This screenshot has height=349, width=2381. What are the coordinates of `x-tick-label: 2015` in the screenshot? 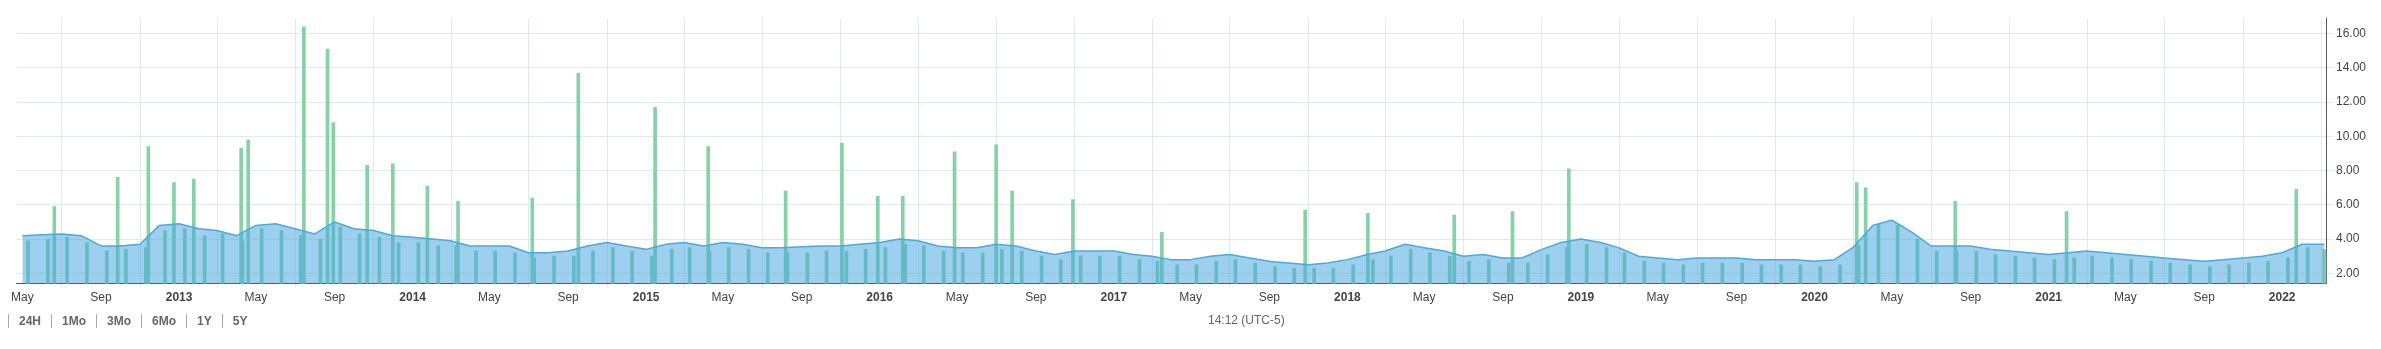 It's located at (646, 297).